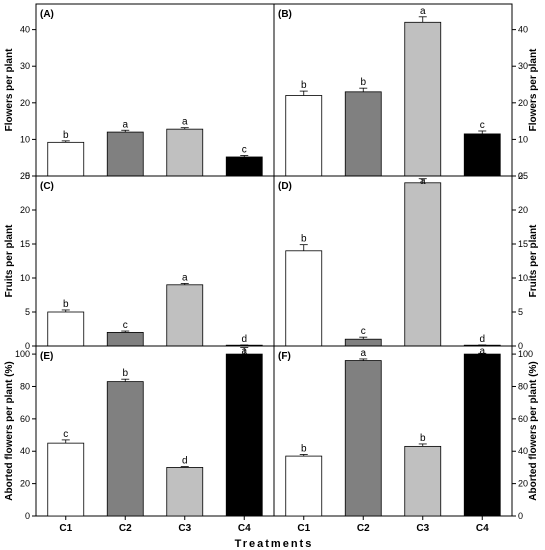 This screenshot has width=545, height=550. I want to click on panel-d-significance-letter: a, so click(423, 181).